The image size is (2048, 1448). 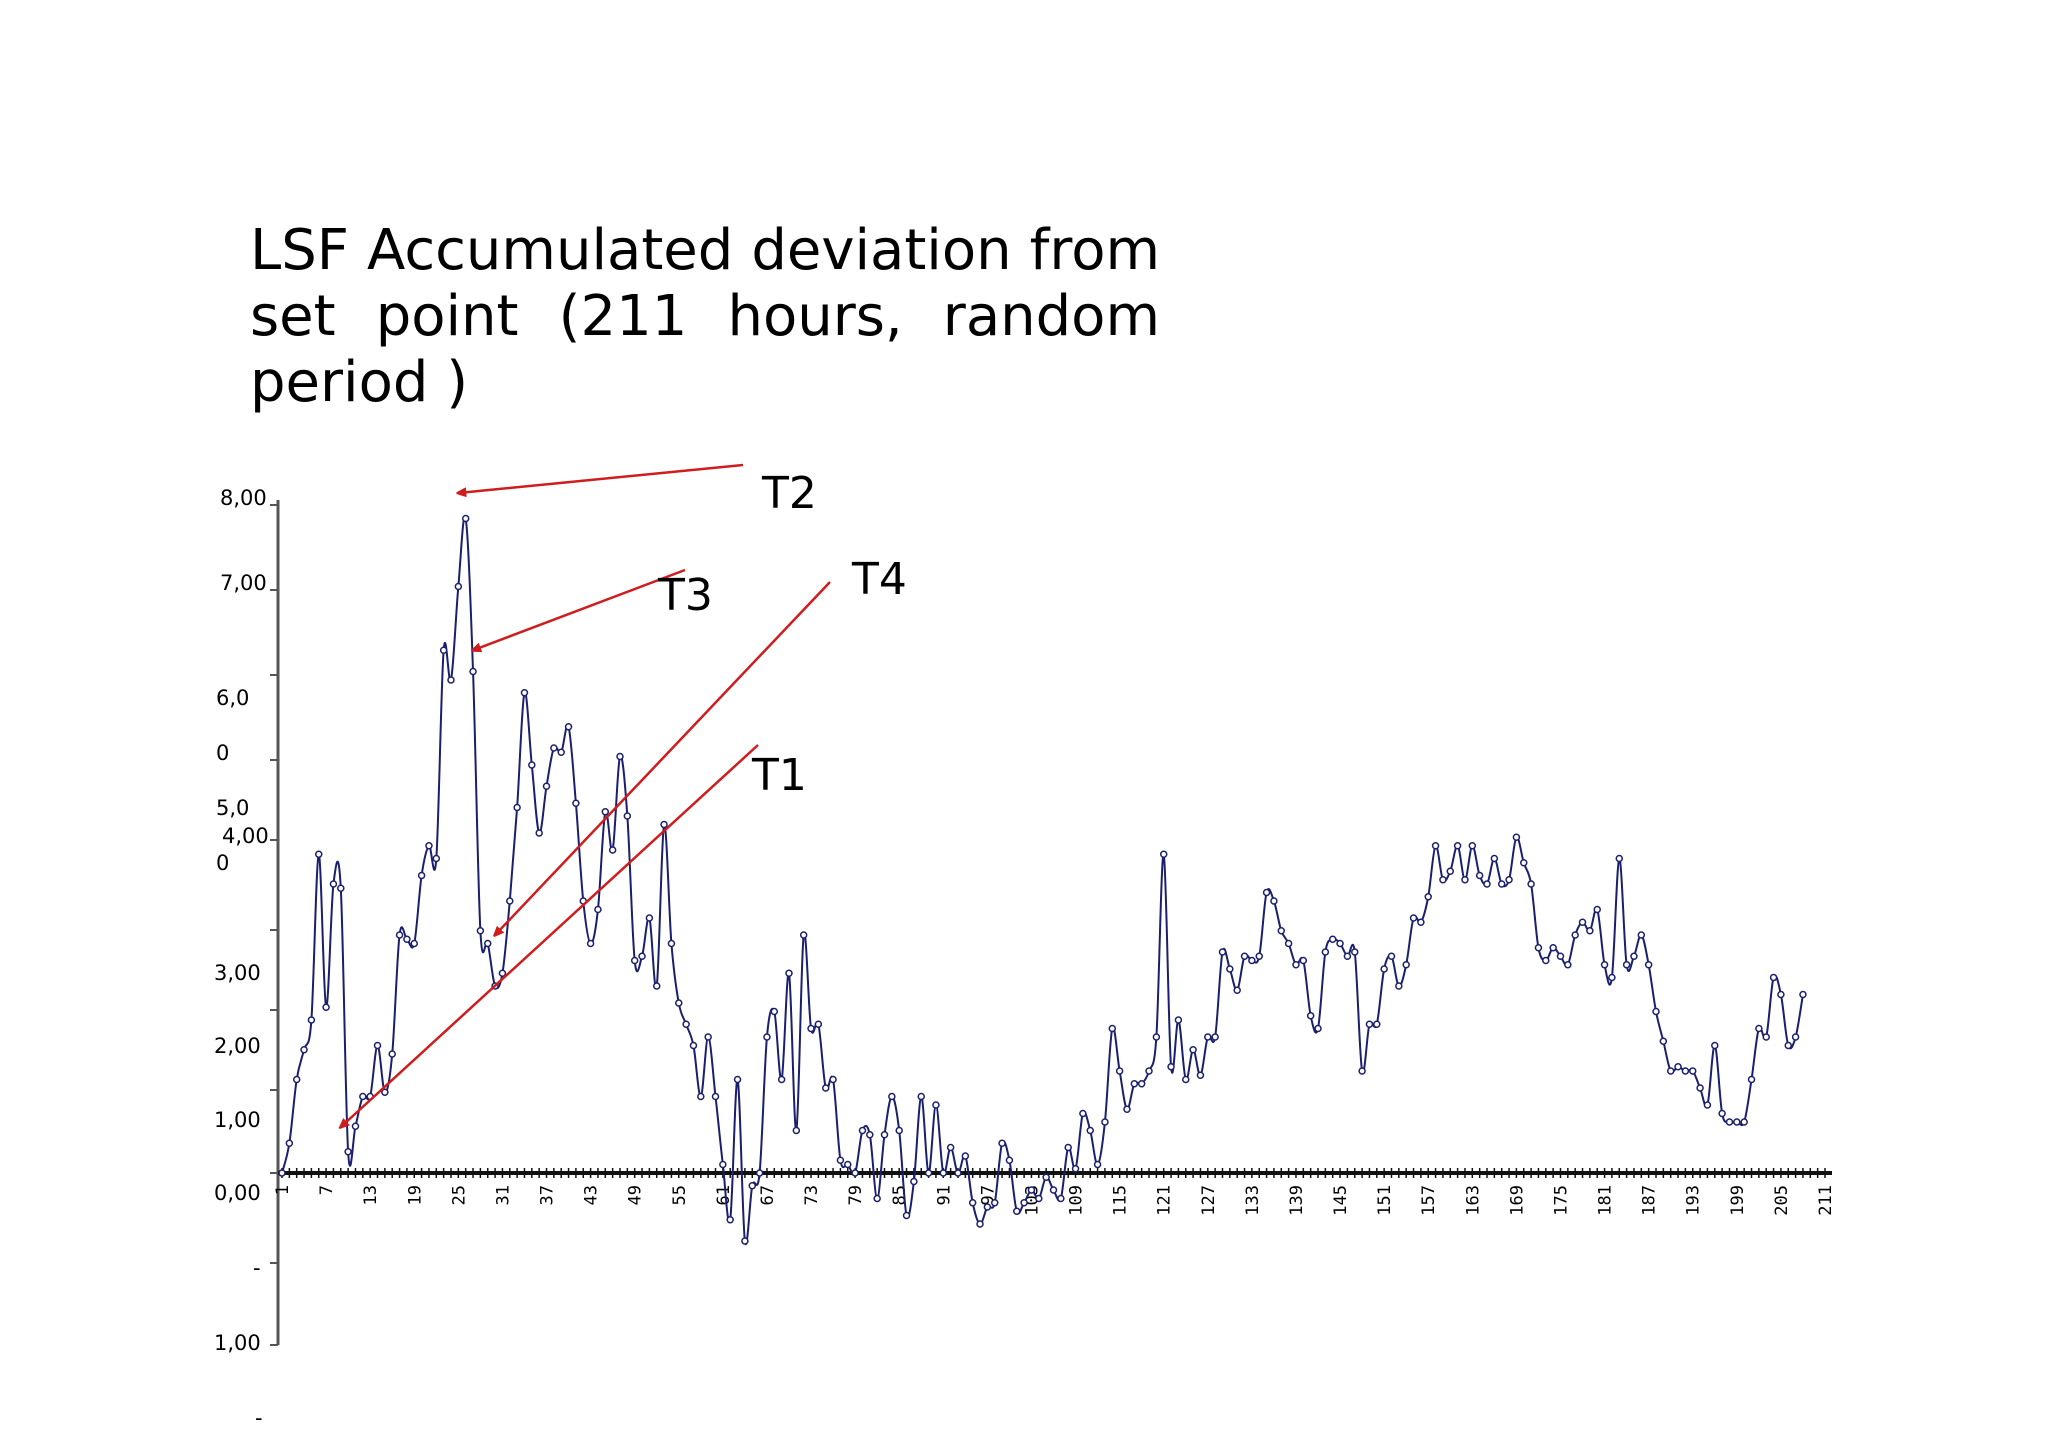 What do you see at coordinates (1826, 1200) in the screenshot?
I see `x-tick-label: 211` at bounding box center [1826, 1200].